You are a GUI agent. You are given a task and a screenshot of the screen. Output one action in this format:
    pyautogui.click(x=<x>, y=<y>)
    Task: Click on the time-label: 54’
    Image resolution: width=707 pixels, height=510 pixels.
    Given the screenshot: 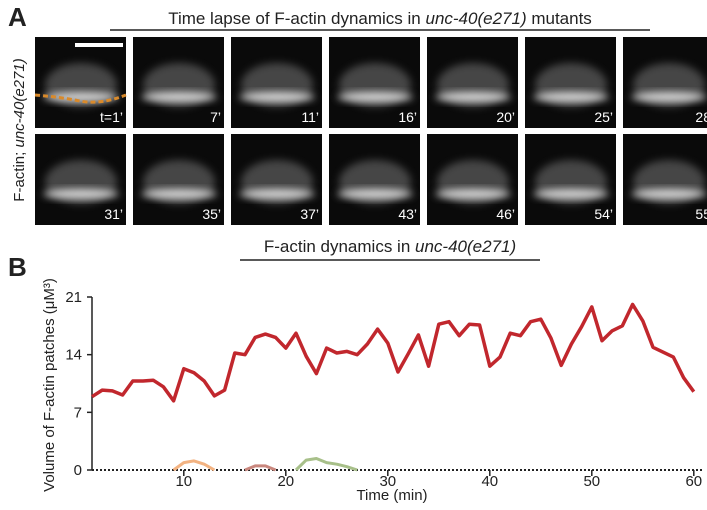 What is the action you would take?
    pyautogui.click(x=603, y=214)
    